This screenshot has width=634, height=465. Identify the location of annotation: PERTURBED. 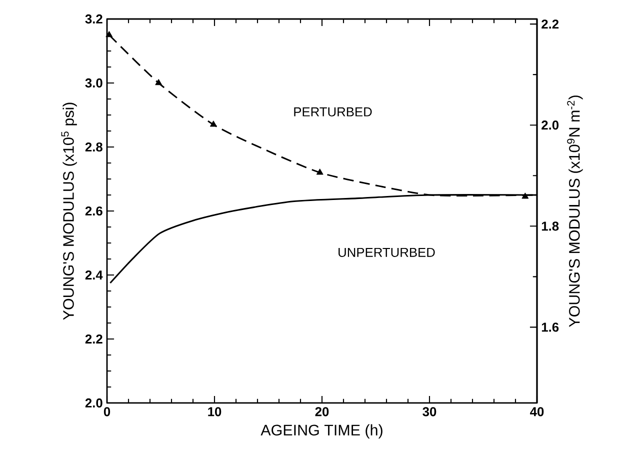
(333, 111).